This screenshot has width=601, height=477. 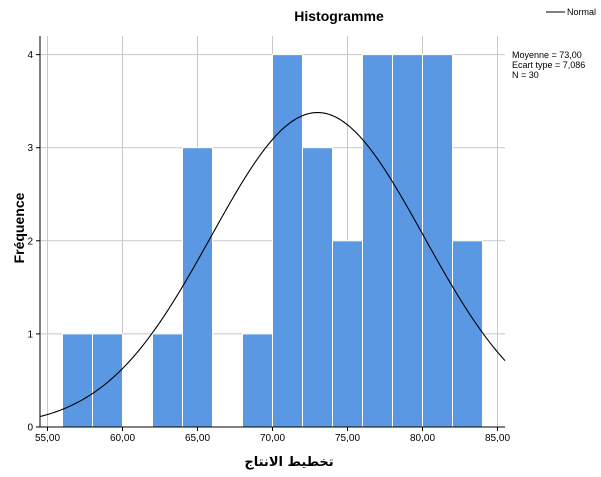 I want to click on x-tick-label: 55,00, so click(x=47, y=438).